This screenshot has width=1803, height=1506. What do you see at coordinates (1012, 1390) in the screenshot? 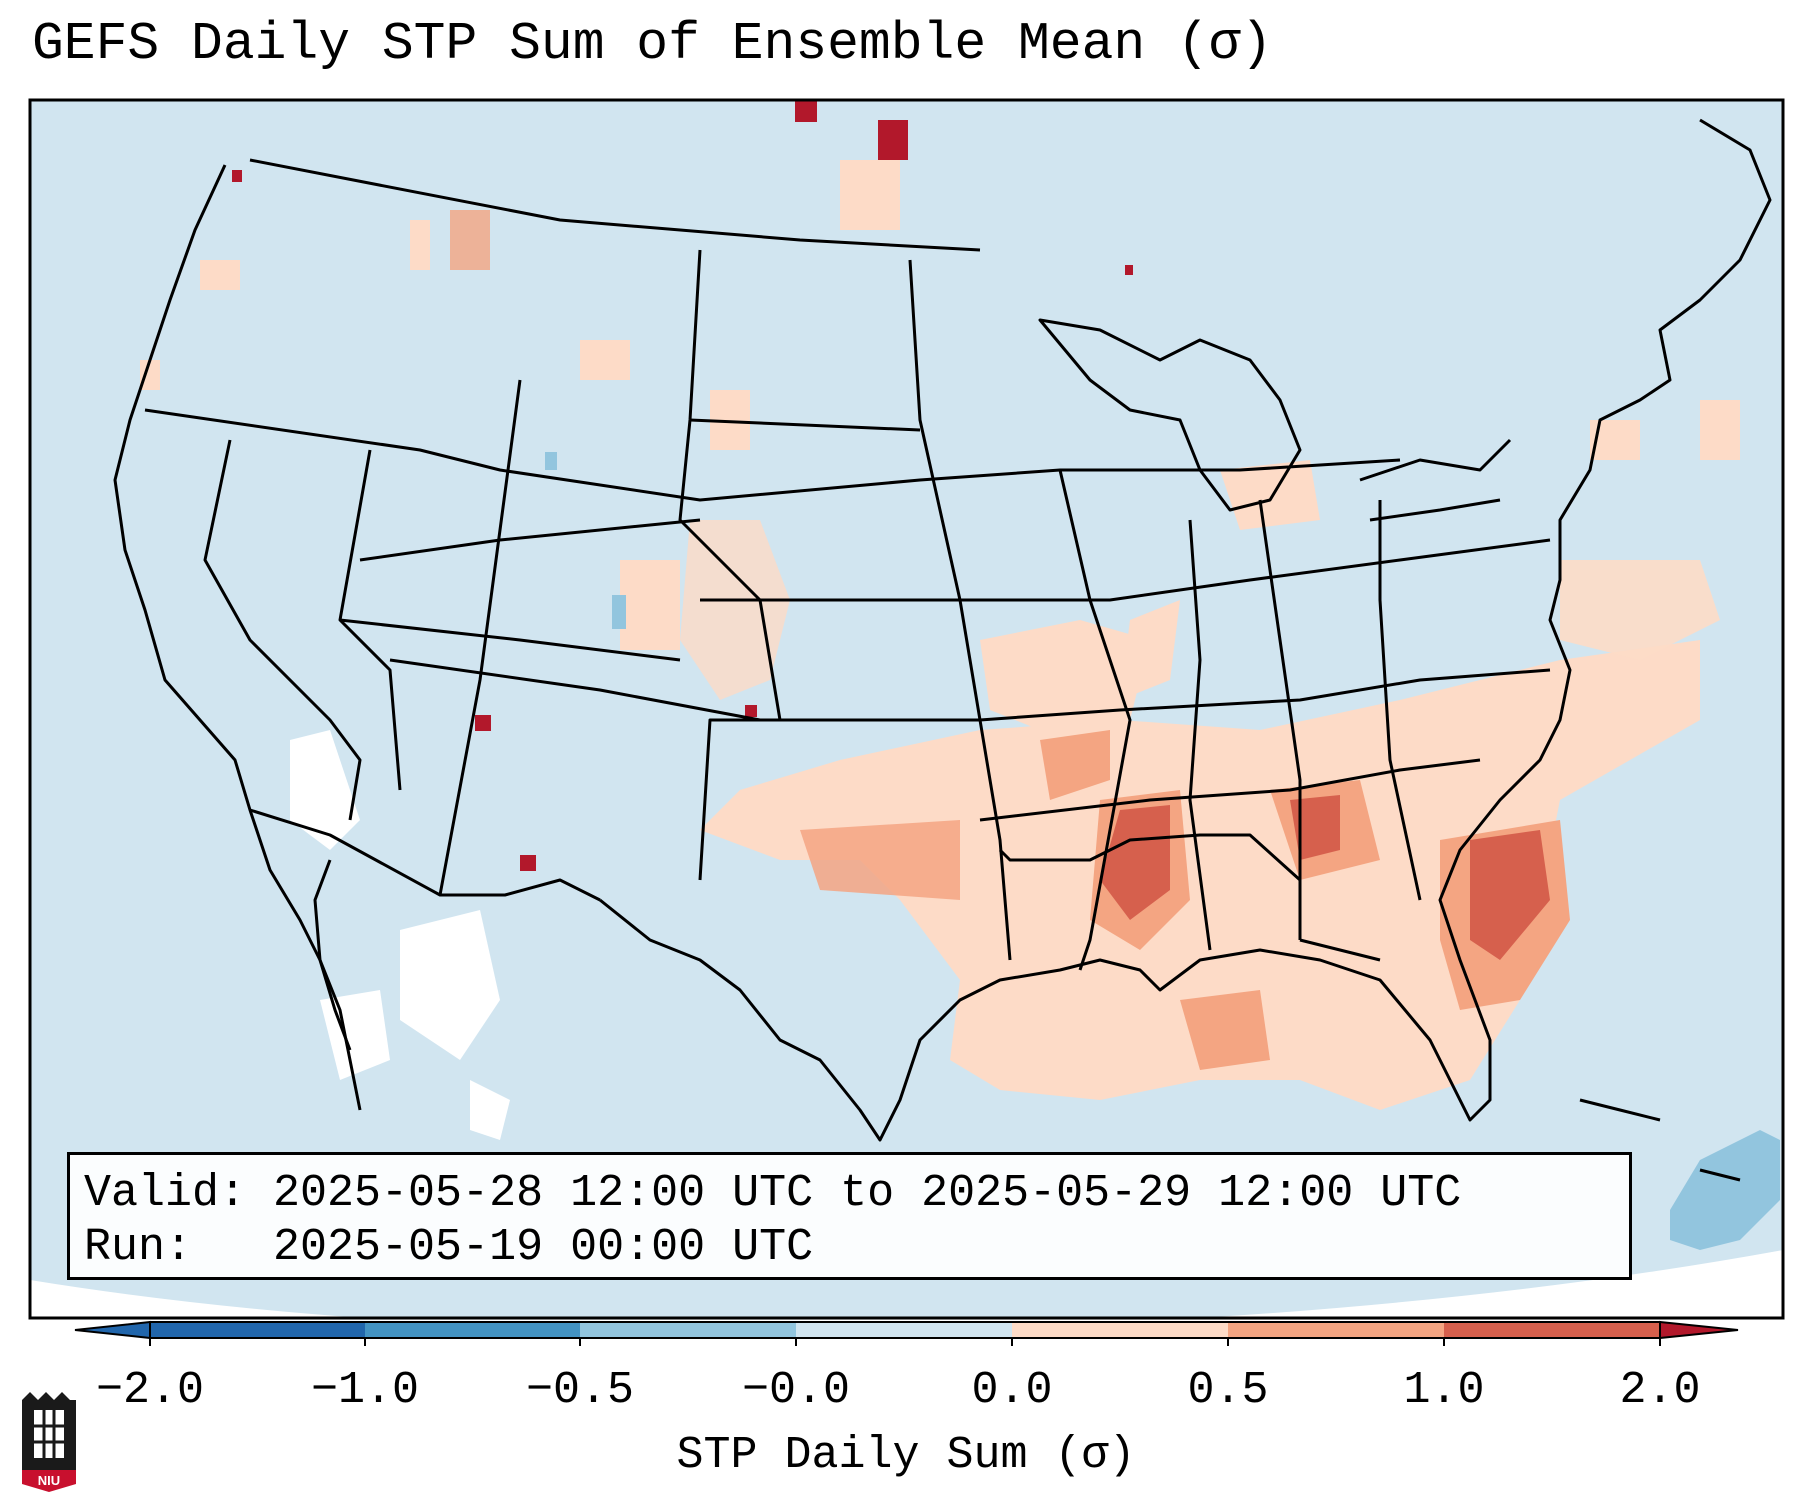
I see `colorbar-tick-label: 0.0` at bounding box center [1012, 1390].